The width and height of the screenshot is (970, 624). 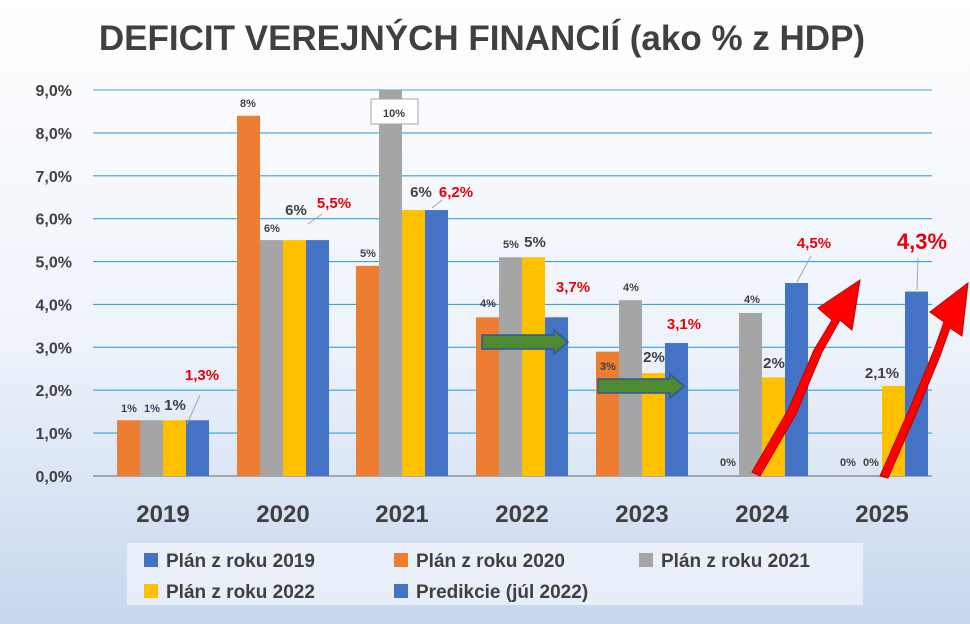 What do you see at coordinates (202, 375) in the screenshot?
I see `data-label: 1,3%` at bounding box center [202, 375].